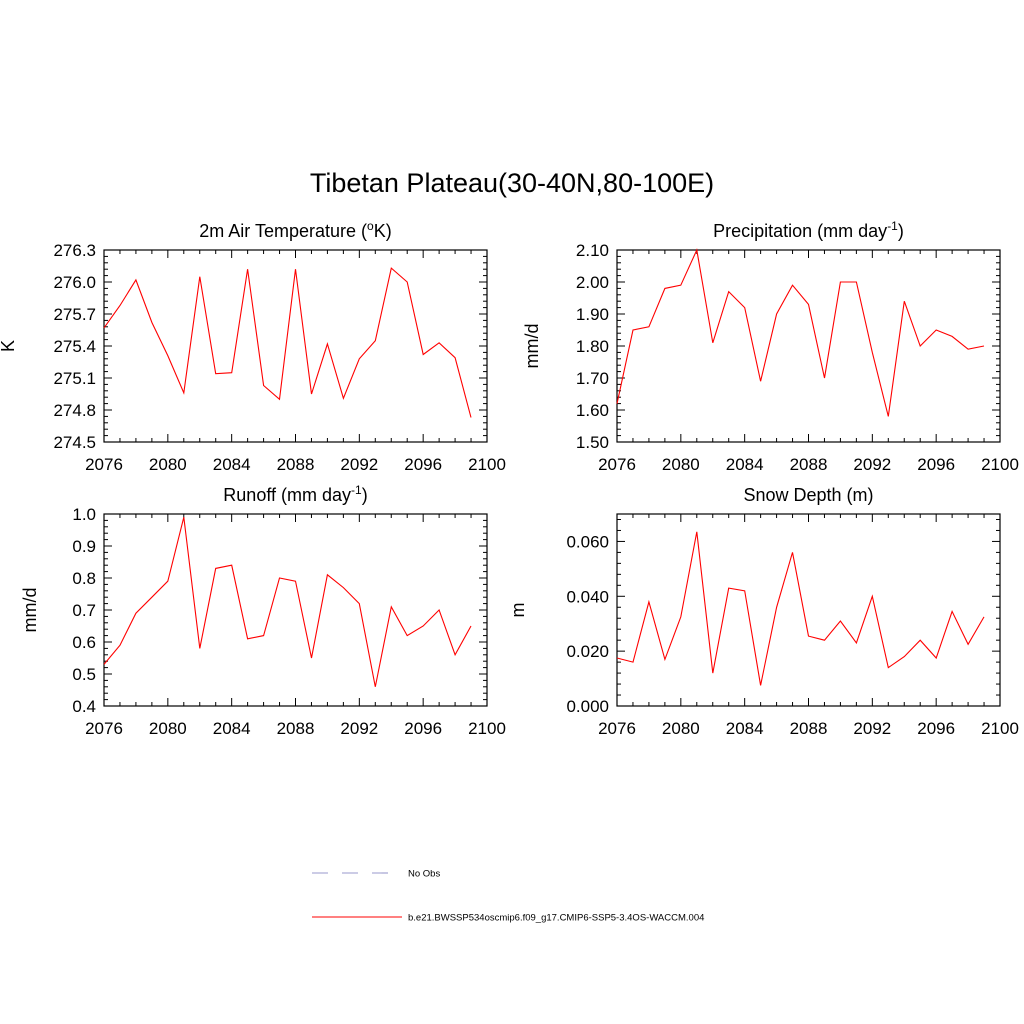 The height and width of the screenshot is (1024, 1024). Describe the element at coordinates (84, 674) in the screenshot. I see `y-tick-label: 0.5` at that location.